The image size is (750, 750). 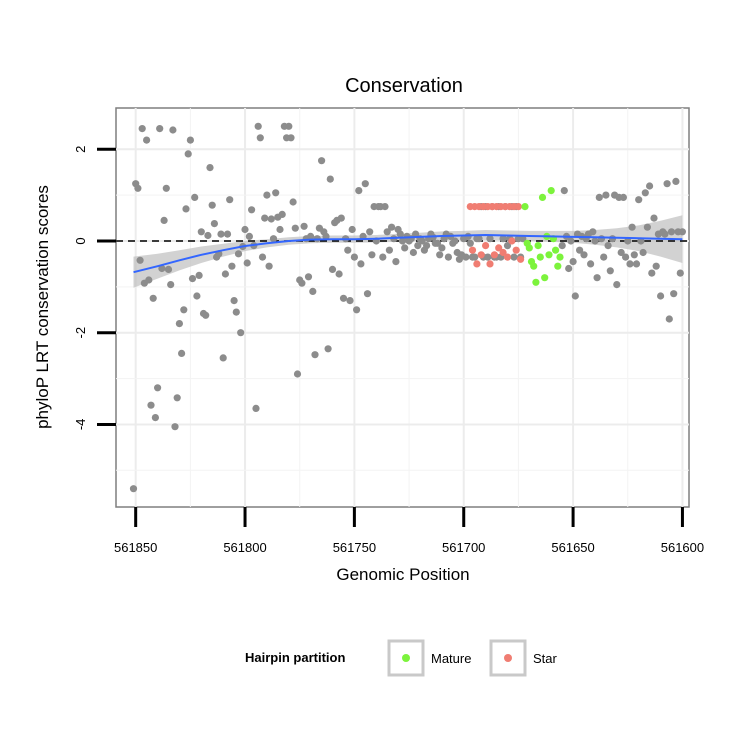 I want to click on legend-label-mature: Mature, so click(x=451, y=658).